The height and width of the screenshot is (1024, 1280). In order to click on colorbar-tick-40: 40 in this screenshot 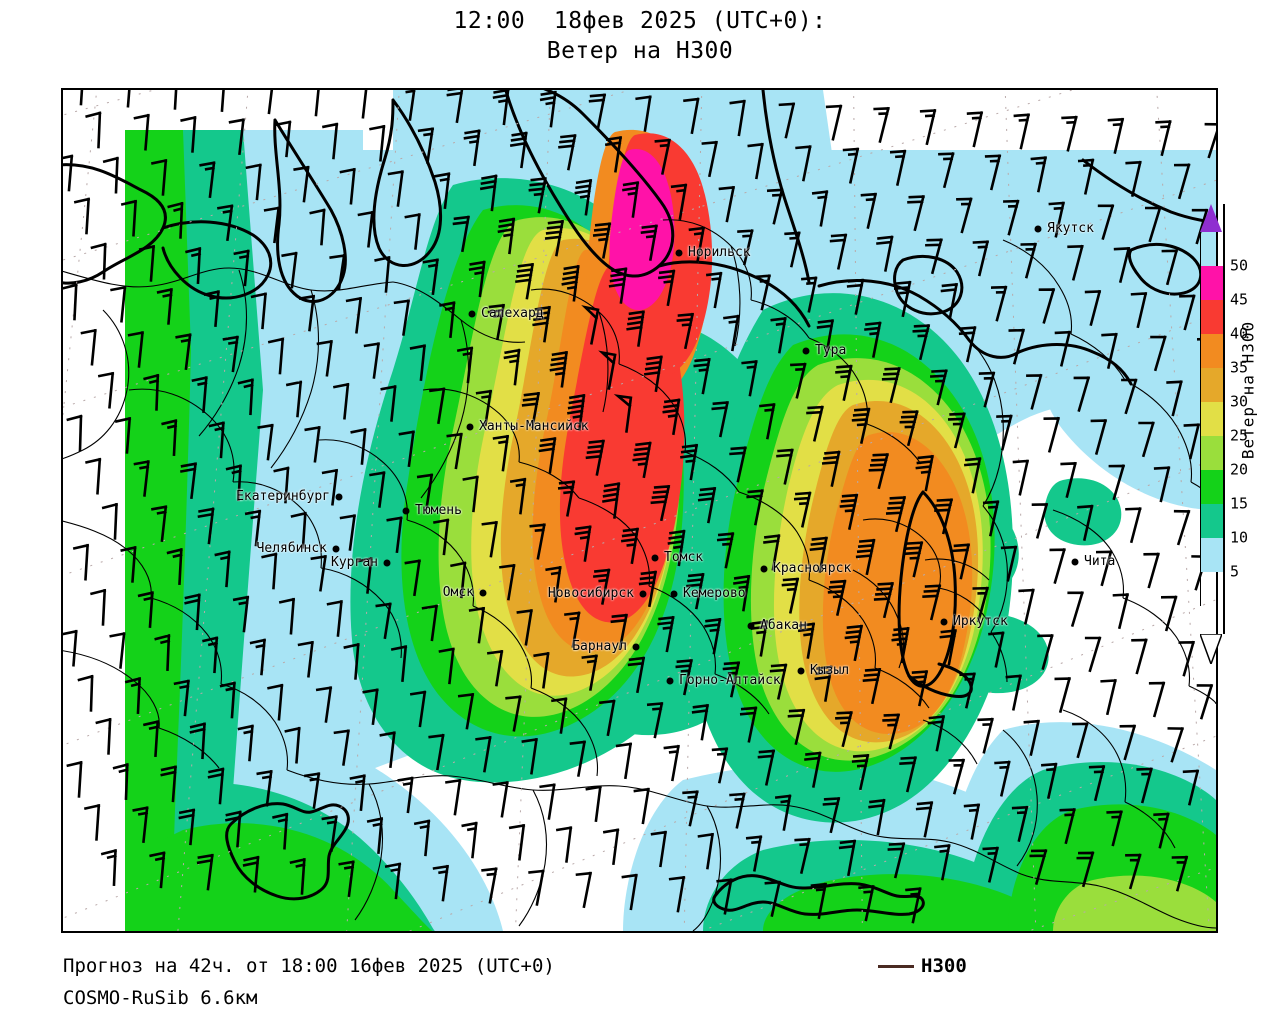, I will do `click(1239, 333)`.